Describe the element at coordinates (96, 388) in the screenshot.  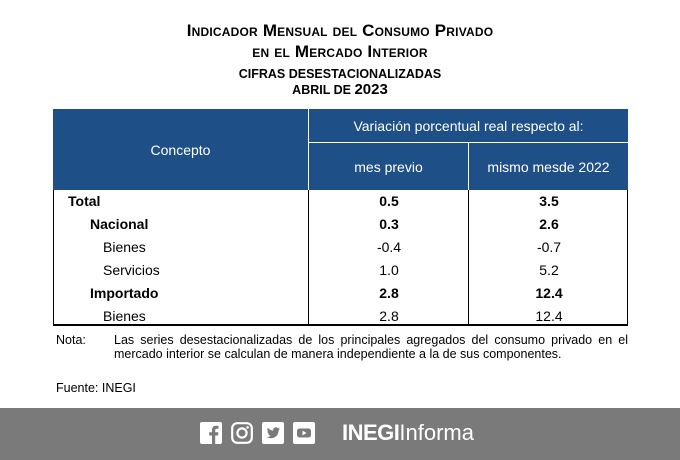
I see `source-line: Fuente: INEGI` at that location.